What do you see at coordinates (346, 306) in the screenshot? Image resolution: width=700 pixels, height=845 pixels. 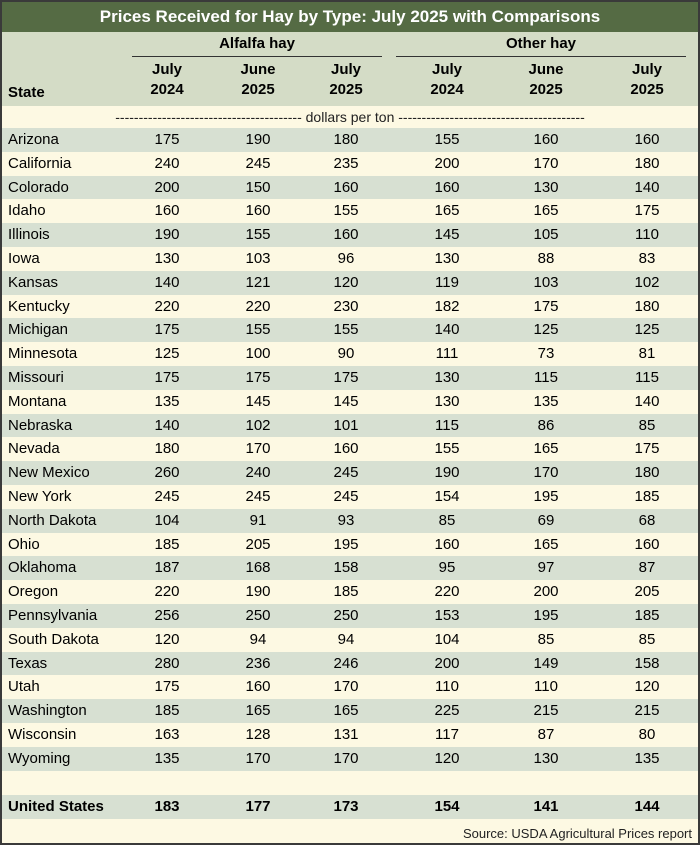 I see `price-cell: 230` at bounding box center [346, 306].